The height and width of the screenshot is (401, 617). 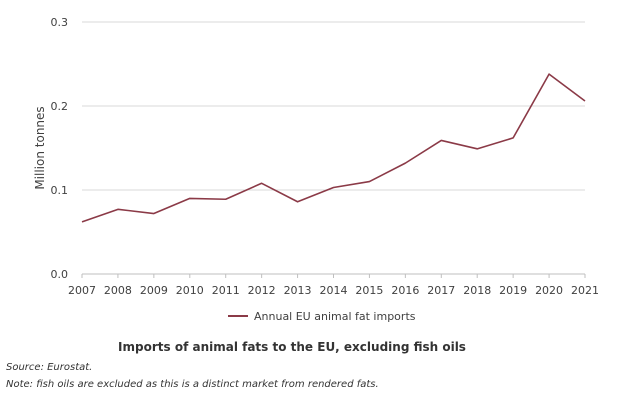 I want to click on x-tick-label: 2013, so click(x=298, y=290).